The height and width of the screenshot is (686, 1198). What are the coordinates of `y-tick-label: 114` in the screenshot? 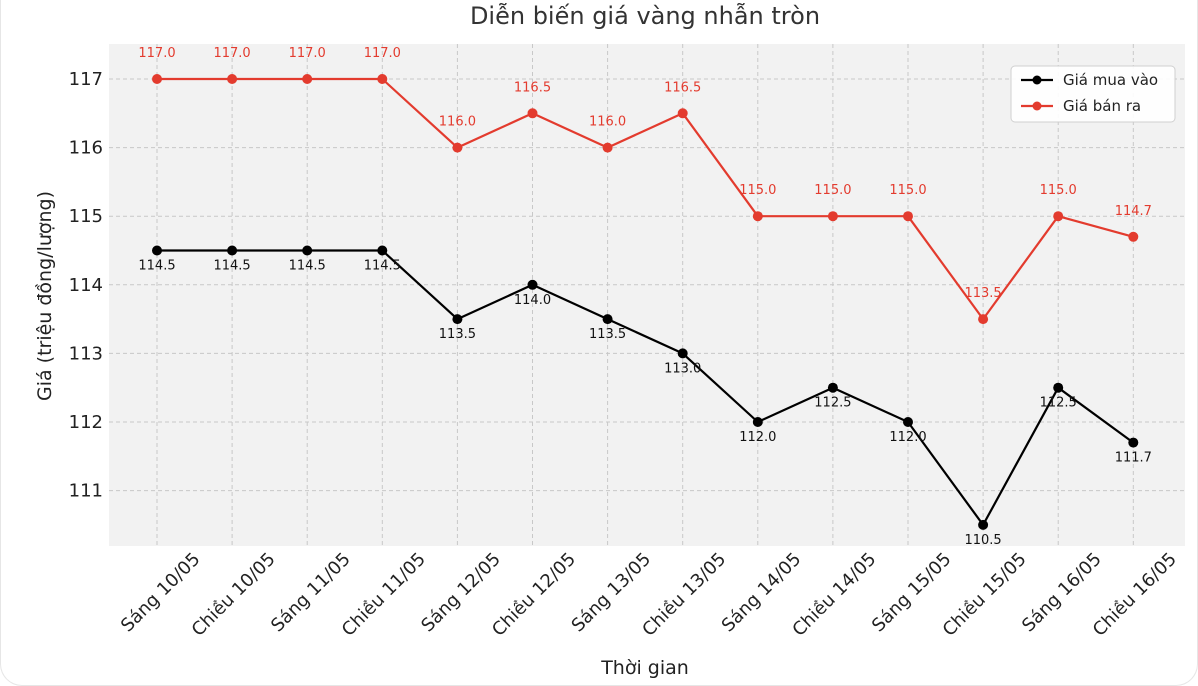 It's located at (86, 285).